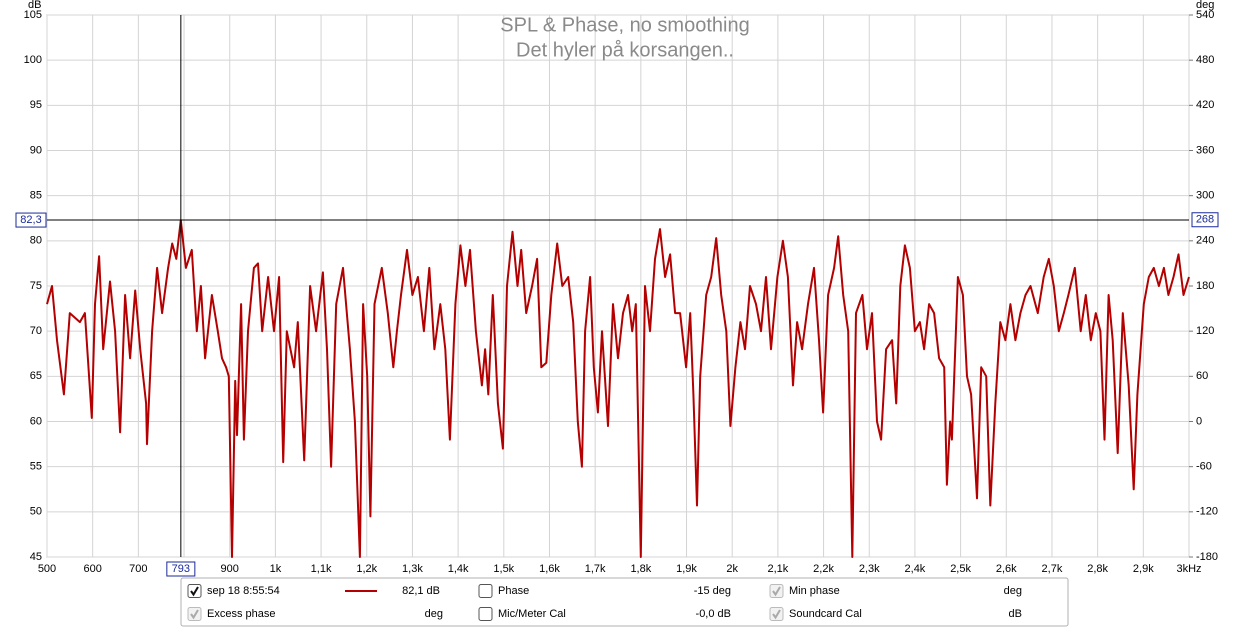  What do you see at coordinates (36, 196) in the screenshot?
I see `y-tick-label: 85` at bounding box center [36, 196].